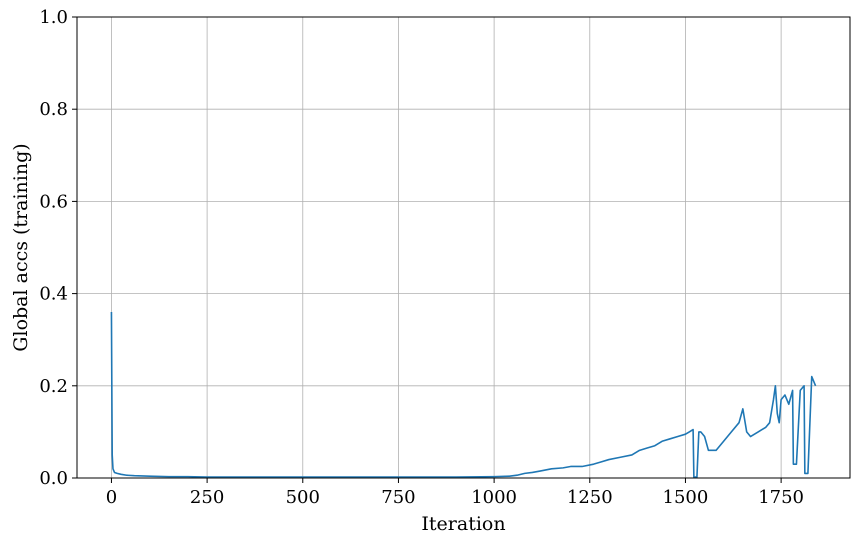 This screenshot has width=861, height=545. What do you see at coordinates (455, 493) in the screenshot?
I see `x-axis-ticks: 0 250 500 750 1000 1250 1500 1750` at bounding box center [455, 493].